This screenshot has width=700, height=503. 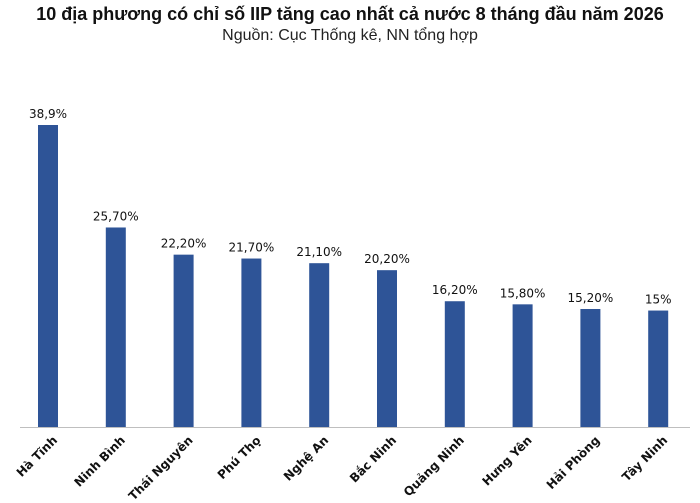 What do you see at coordinates (161, 468) in the screenshot?
I see `category-label-3: Thái Nguyên` at bounding box center [161, 468].